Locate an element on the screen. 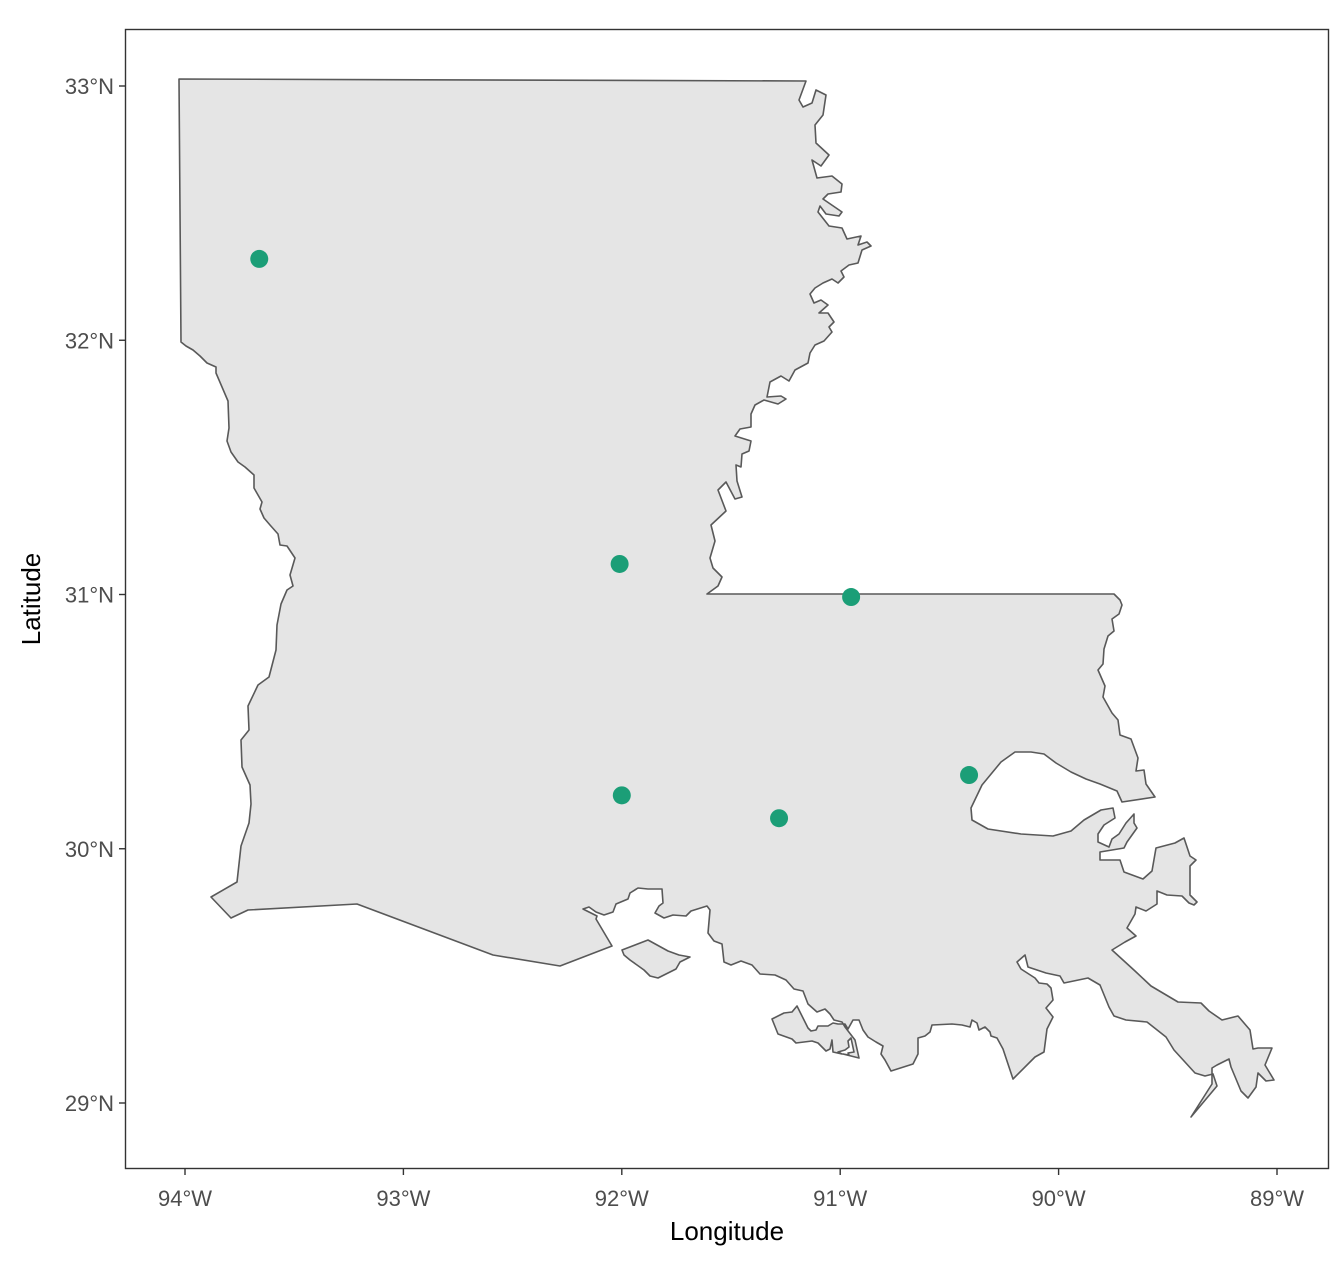 The height and width of the screenshot is (1276, 1344). y-tick-label: 29°N is located at coordinates (89, 1103).